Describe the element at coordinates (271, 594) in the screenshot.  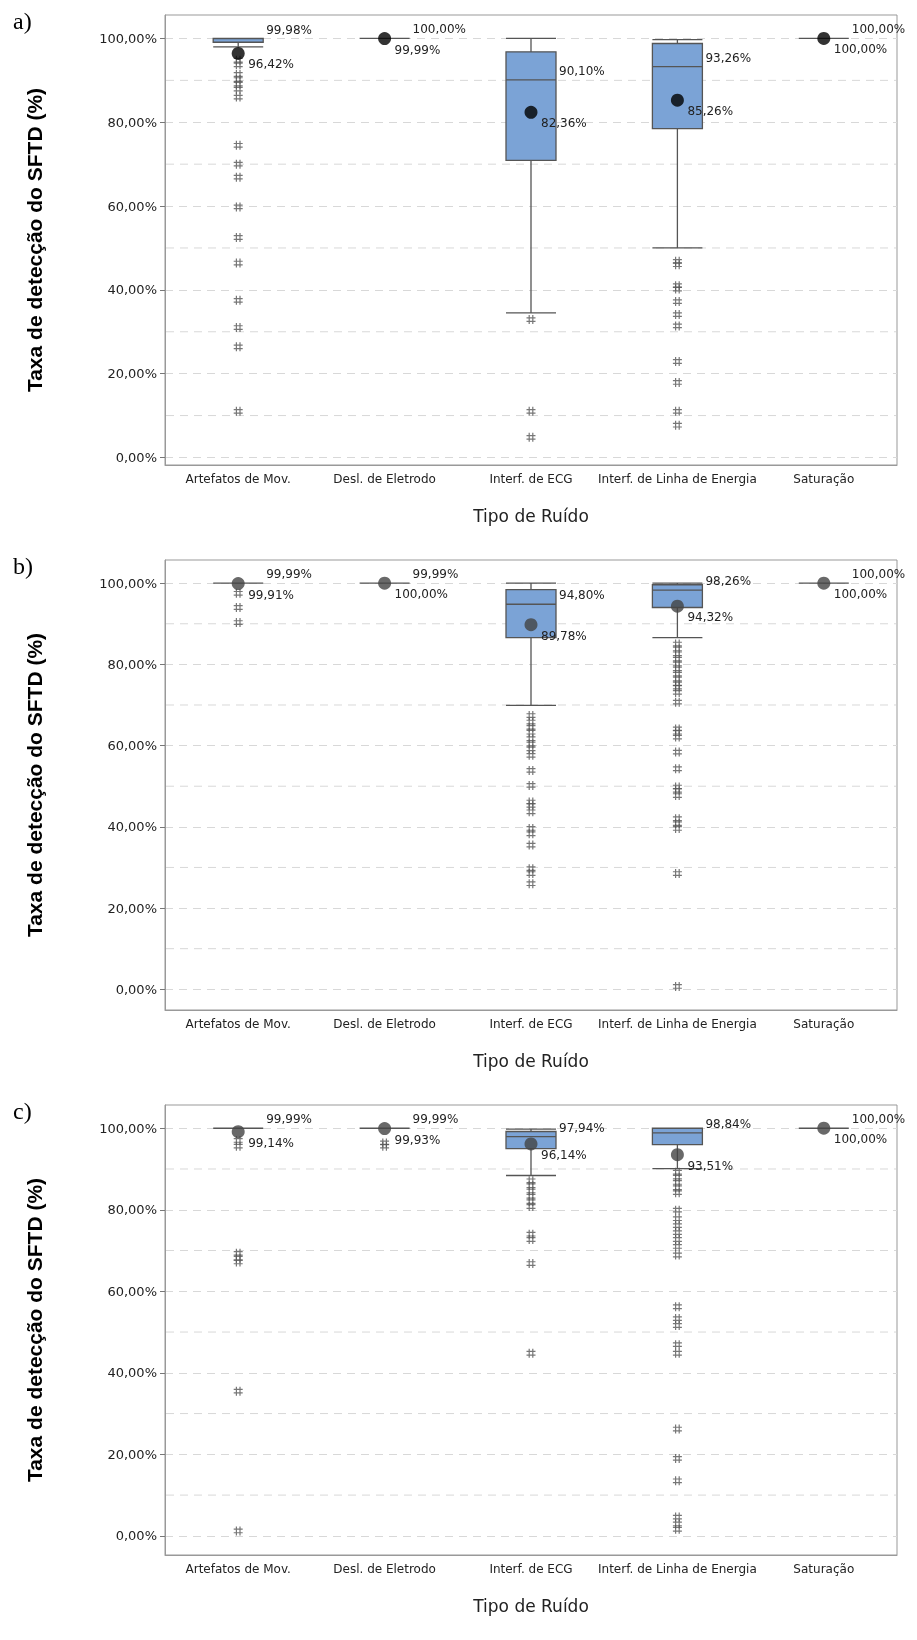
I see `annotation: 99,91%` at that location.